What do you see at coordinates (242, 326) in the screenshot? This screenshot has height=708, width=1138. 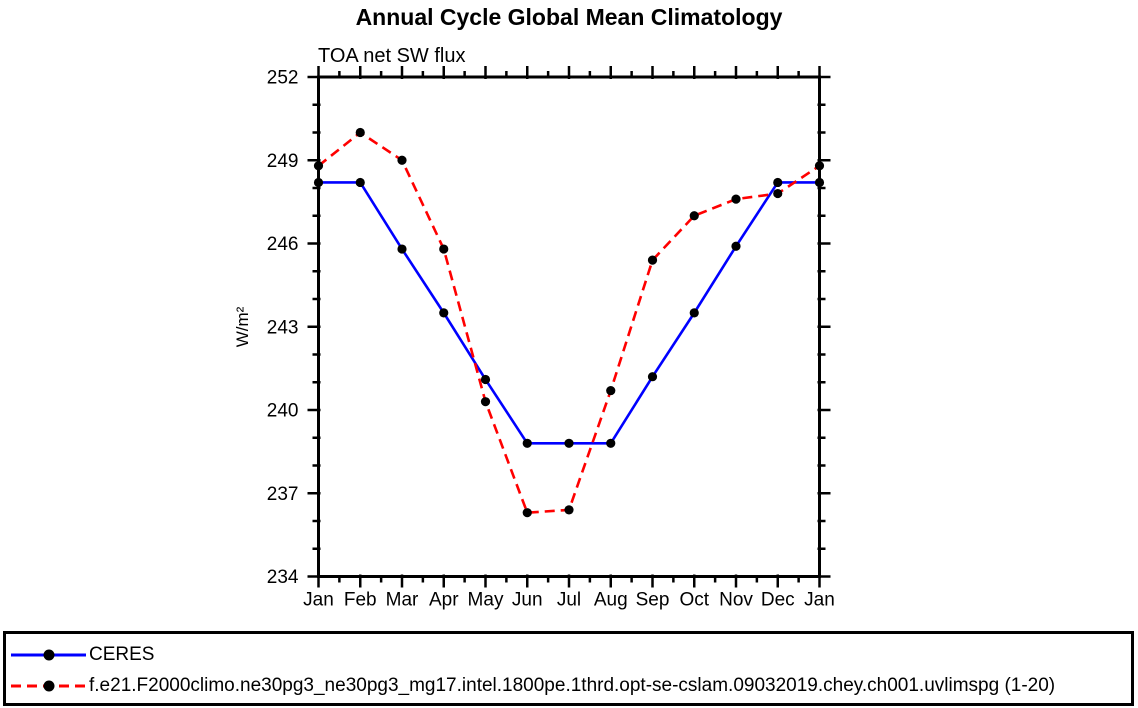 I see `y-axis-title: W/m²` at bounding box center [242, 326].